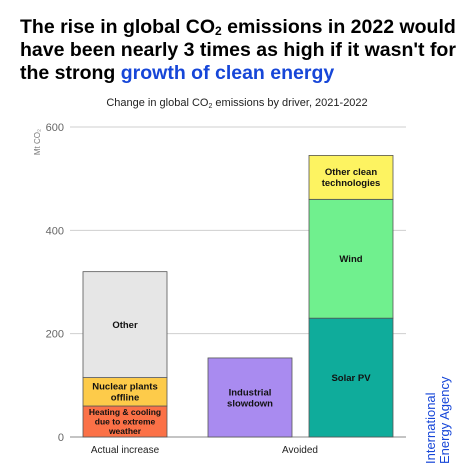  I want to click on y-axis-label: Mt CO₂, so click(37, 142).